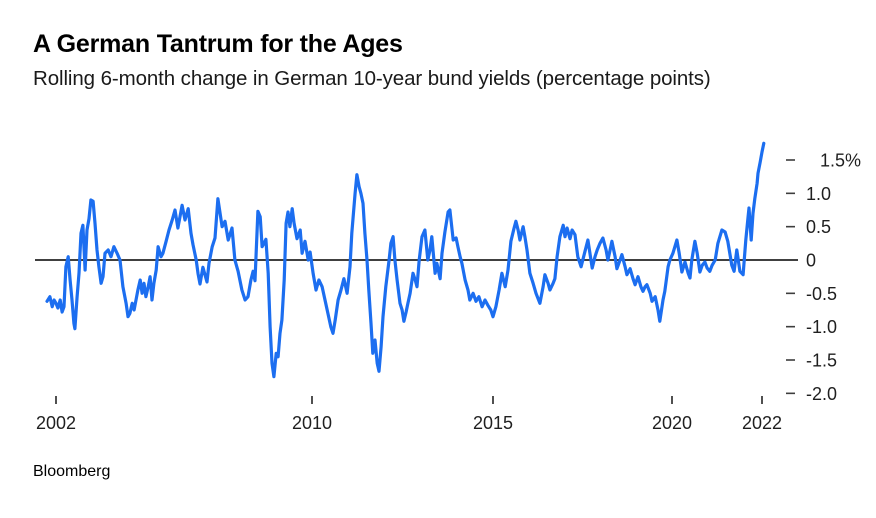 Image resolution: width=876 pixels, height=518 pixels. I want to click on x-axis-label: 2020, so click(672, 423).